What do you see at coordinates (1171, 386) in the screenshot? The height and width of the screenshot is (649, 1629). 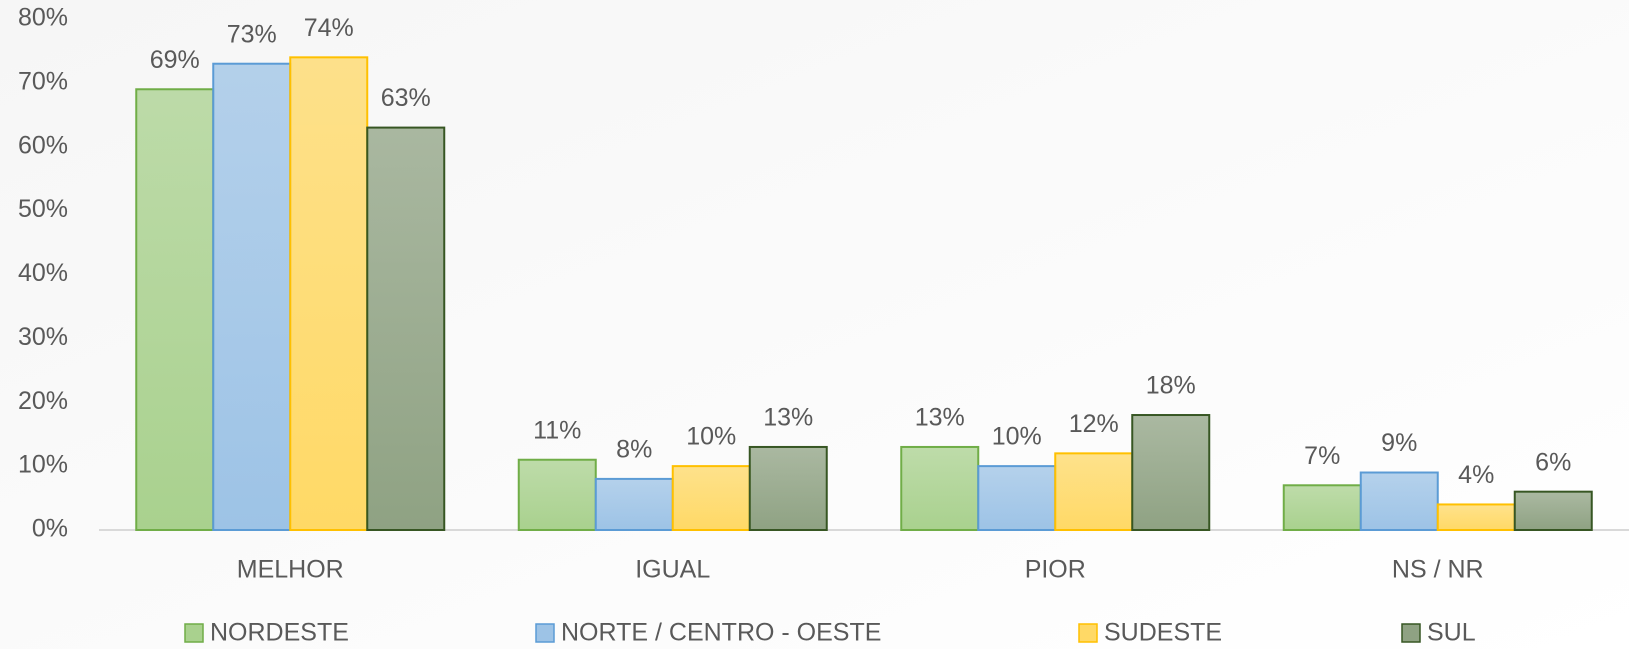 I see `data-label: 18%` at bounding box center [1171, 386].